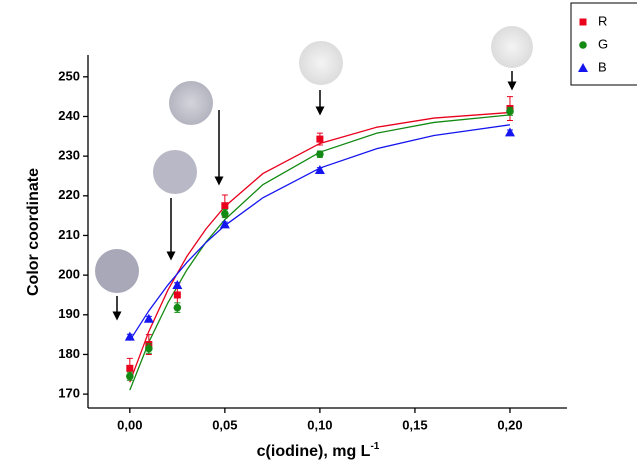  I want to click on legend-label: G, so click(603, 43).